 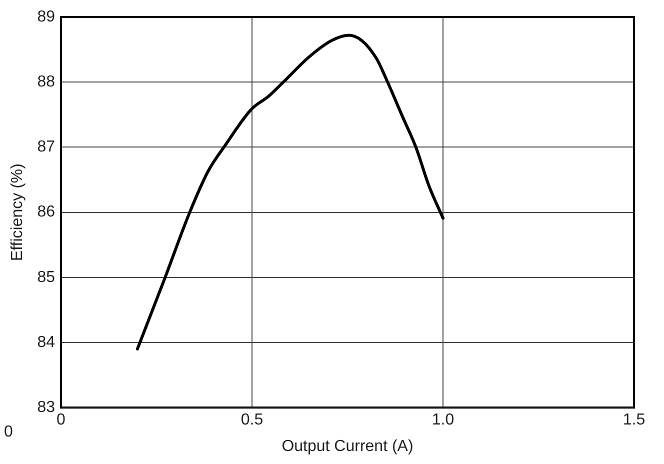 I want to click on x-tick-label: 0, so click(x=61, y=420).